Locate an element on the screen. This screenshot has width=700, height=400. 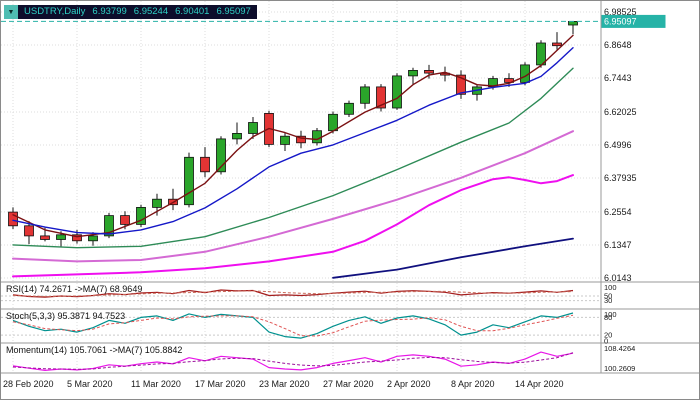
svg-text: 6.0143 is located at coordinates (618, 278).